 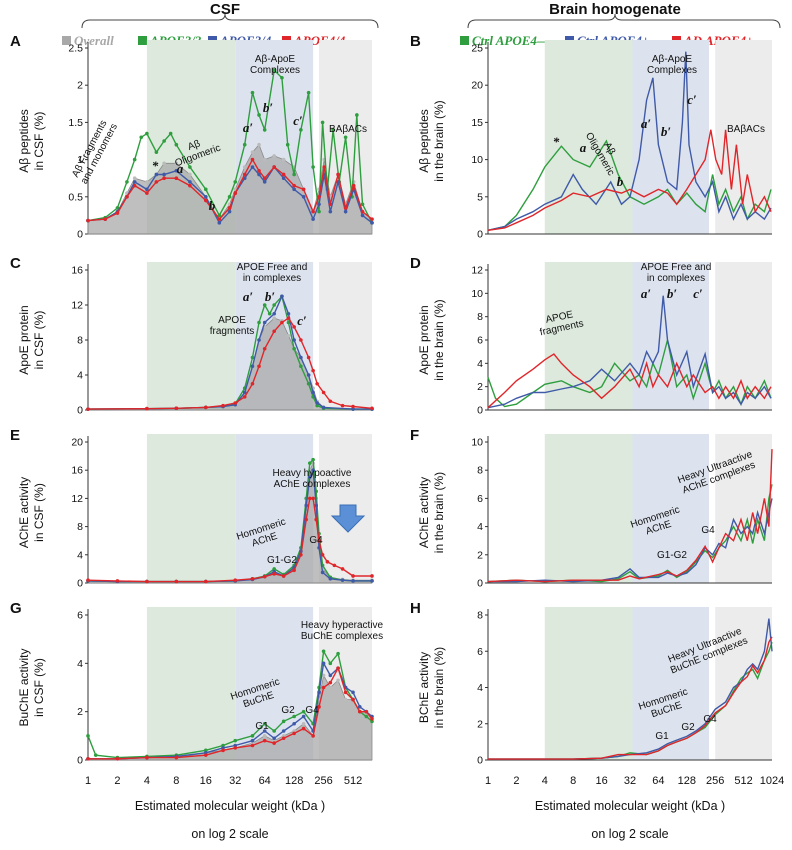 I want to click on panel-D-annotation-4: c′, so click(x=698, y=293).